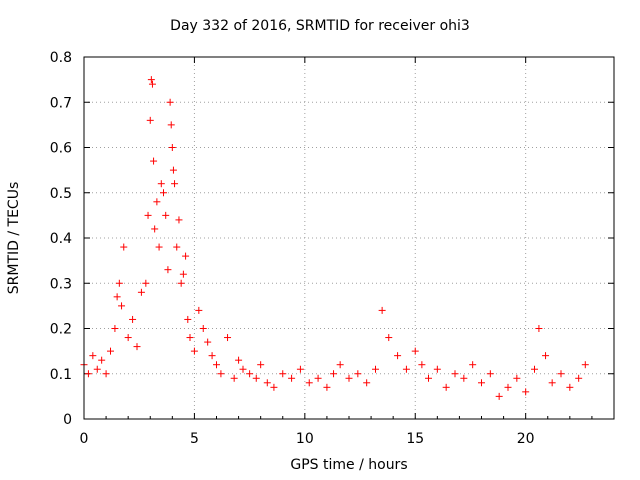  What do you see at coordinates (61, 375) in the screenshot?
I see `y-tick-label: 0.1` at bounding box center [61, 375].